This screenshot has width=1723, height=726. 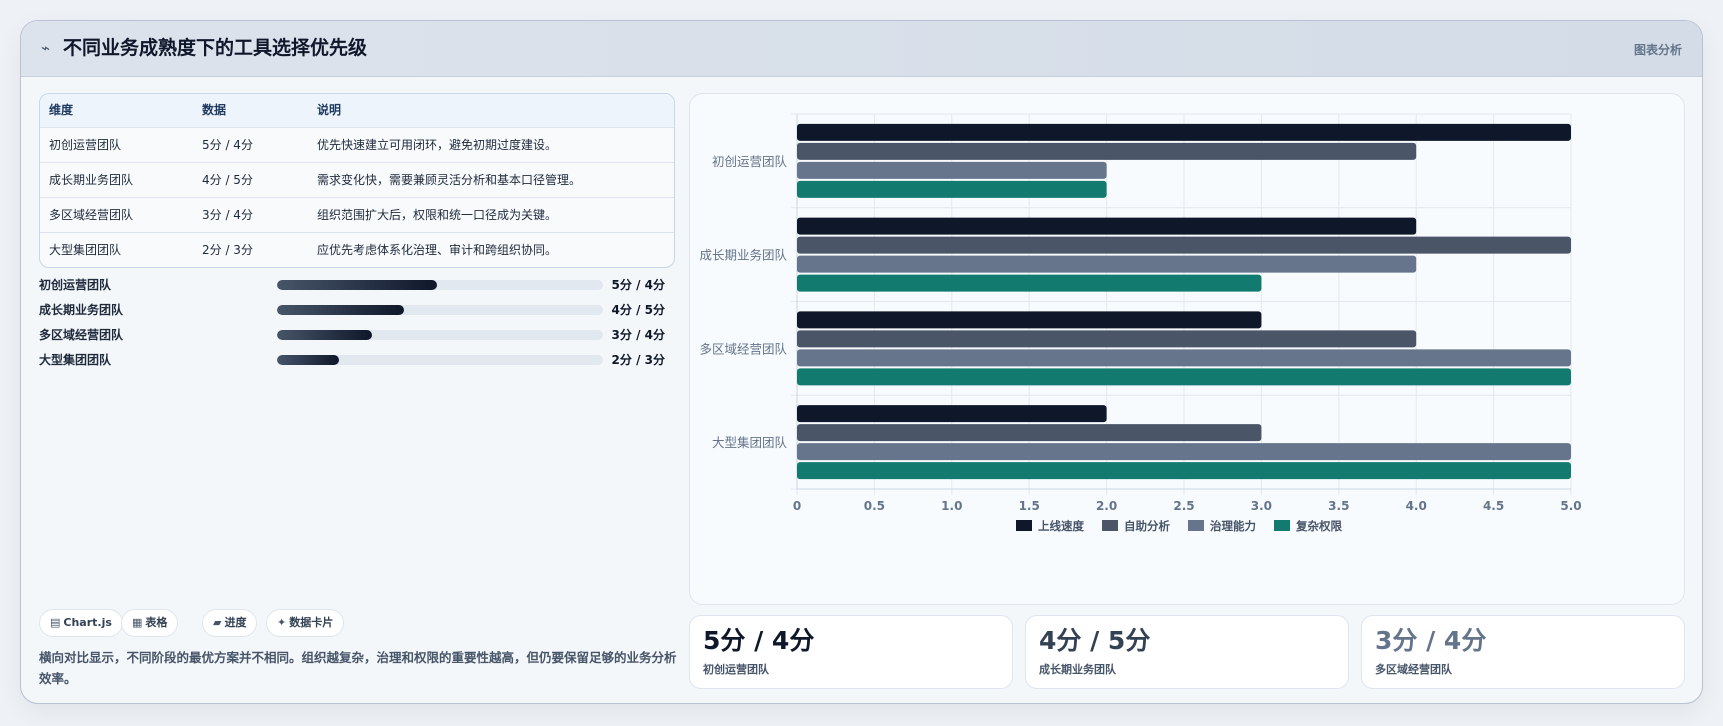 I want to click on table-icon: ▦, so click(x=137, y=622).